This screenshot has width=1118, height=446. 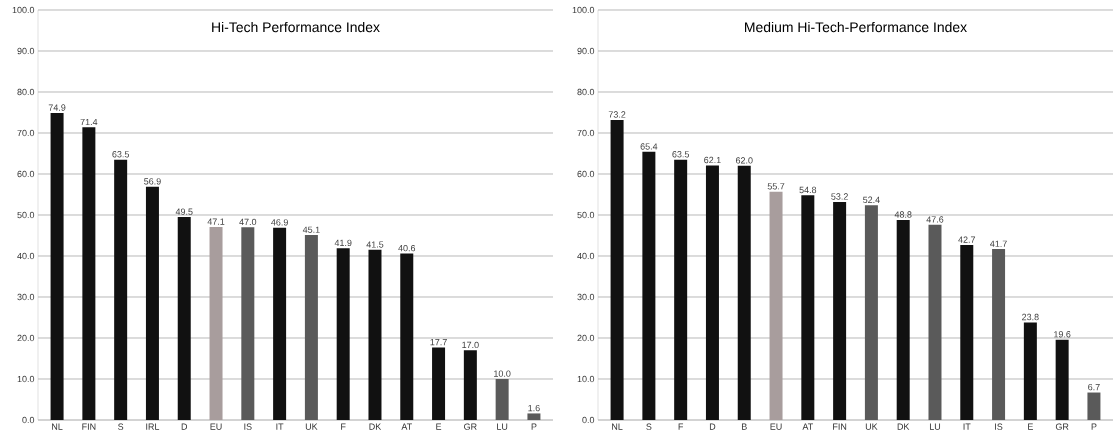 I want to click on data-label: 62.0, so click(x=744, y=160).